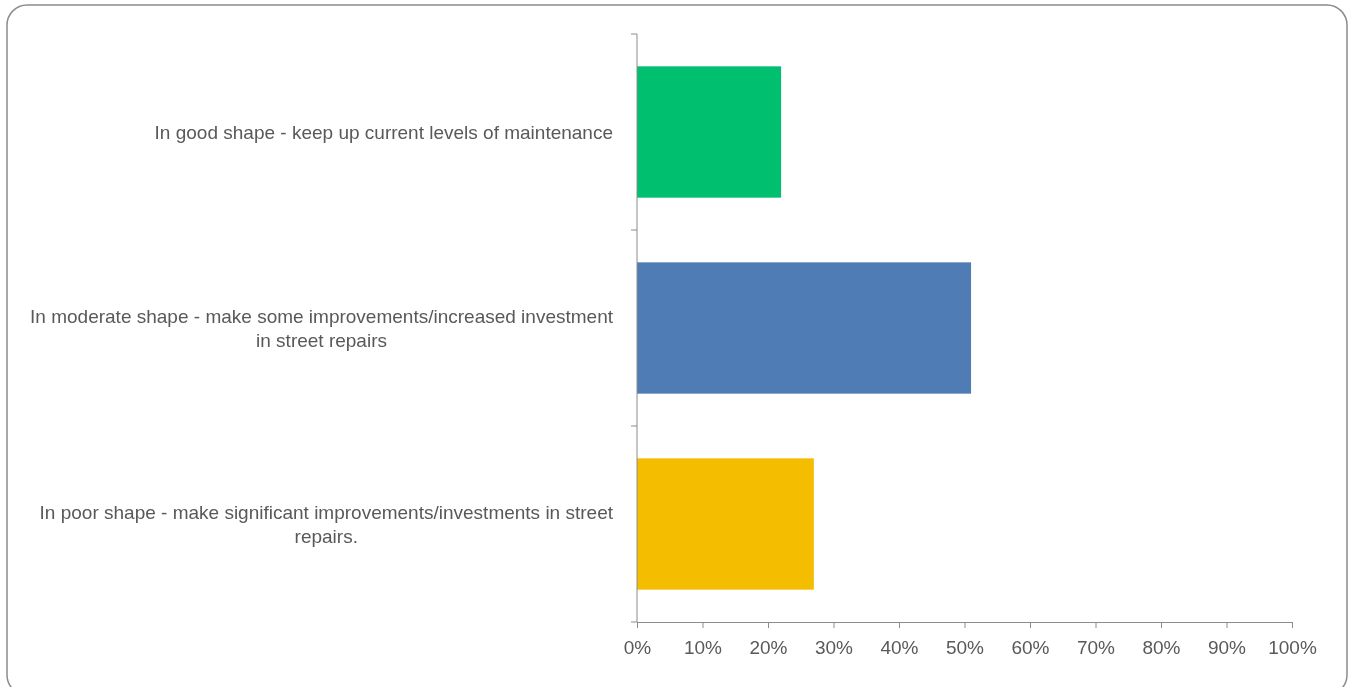 This screenshot has height=687, width=1353. I want to click on x-tick-label: 90%, so click(1227, 647).